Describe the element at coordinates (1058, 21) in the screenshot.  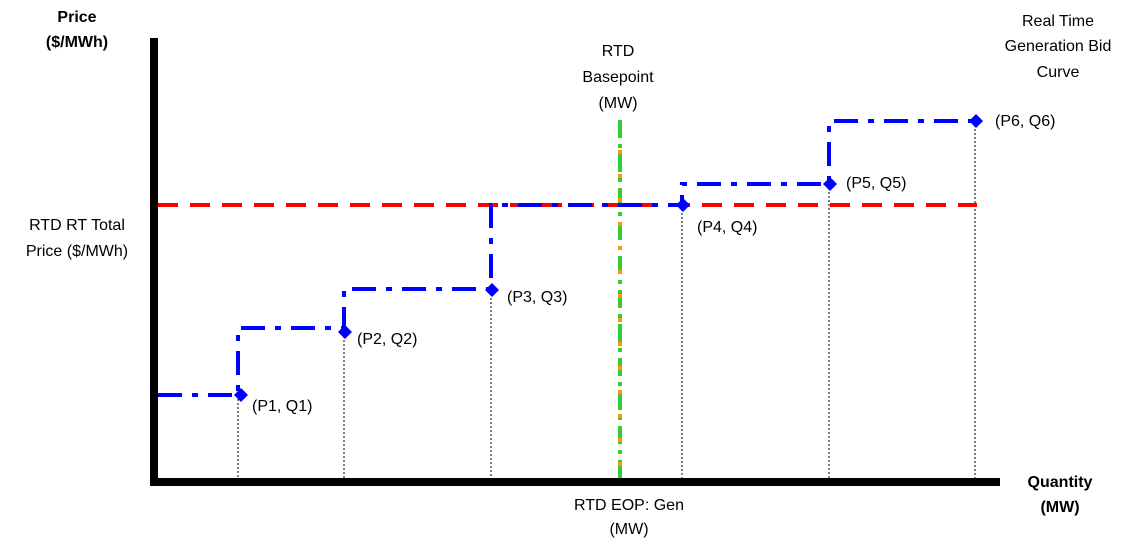
I see `curve-label-line-1: Real Time` at that location.